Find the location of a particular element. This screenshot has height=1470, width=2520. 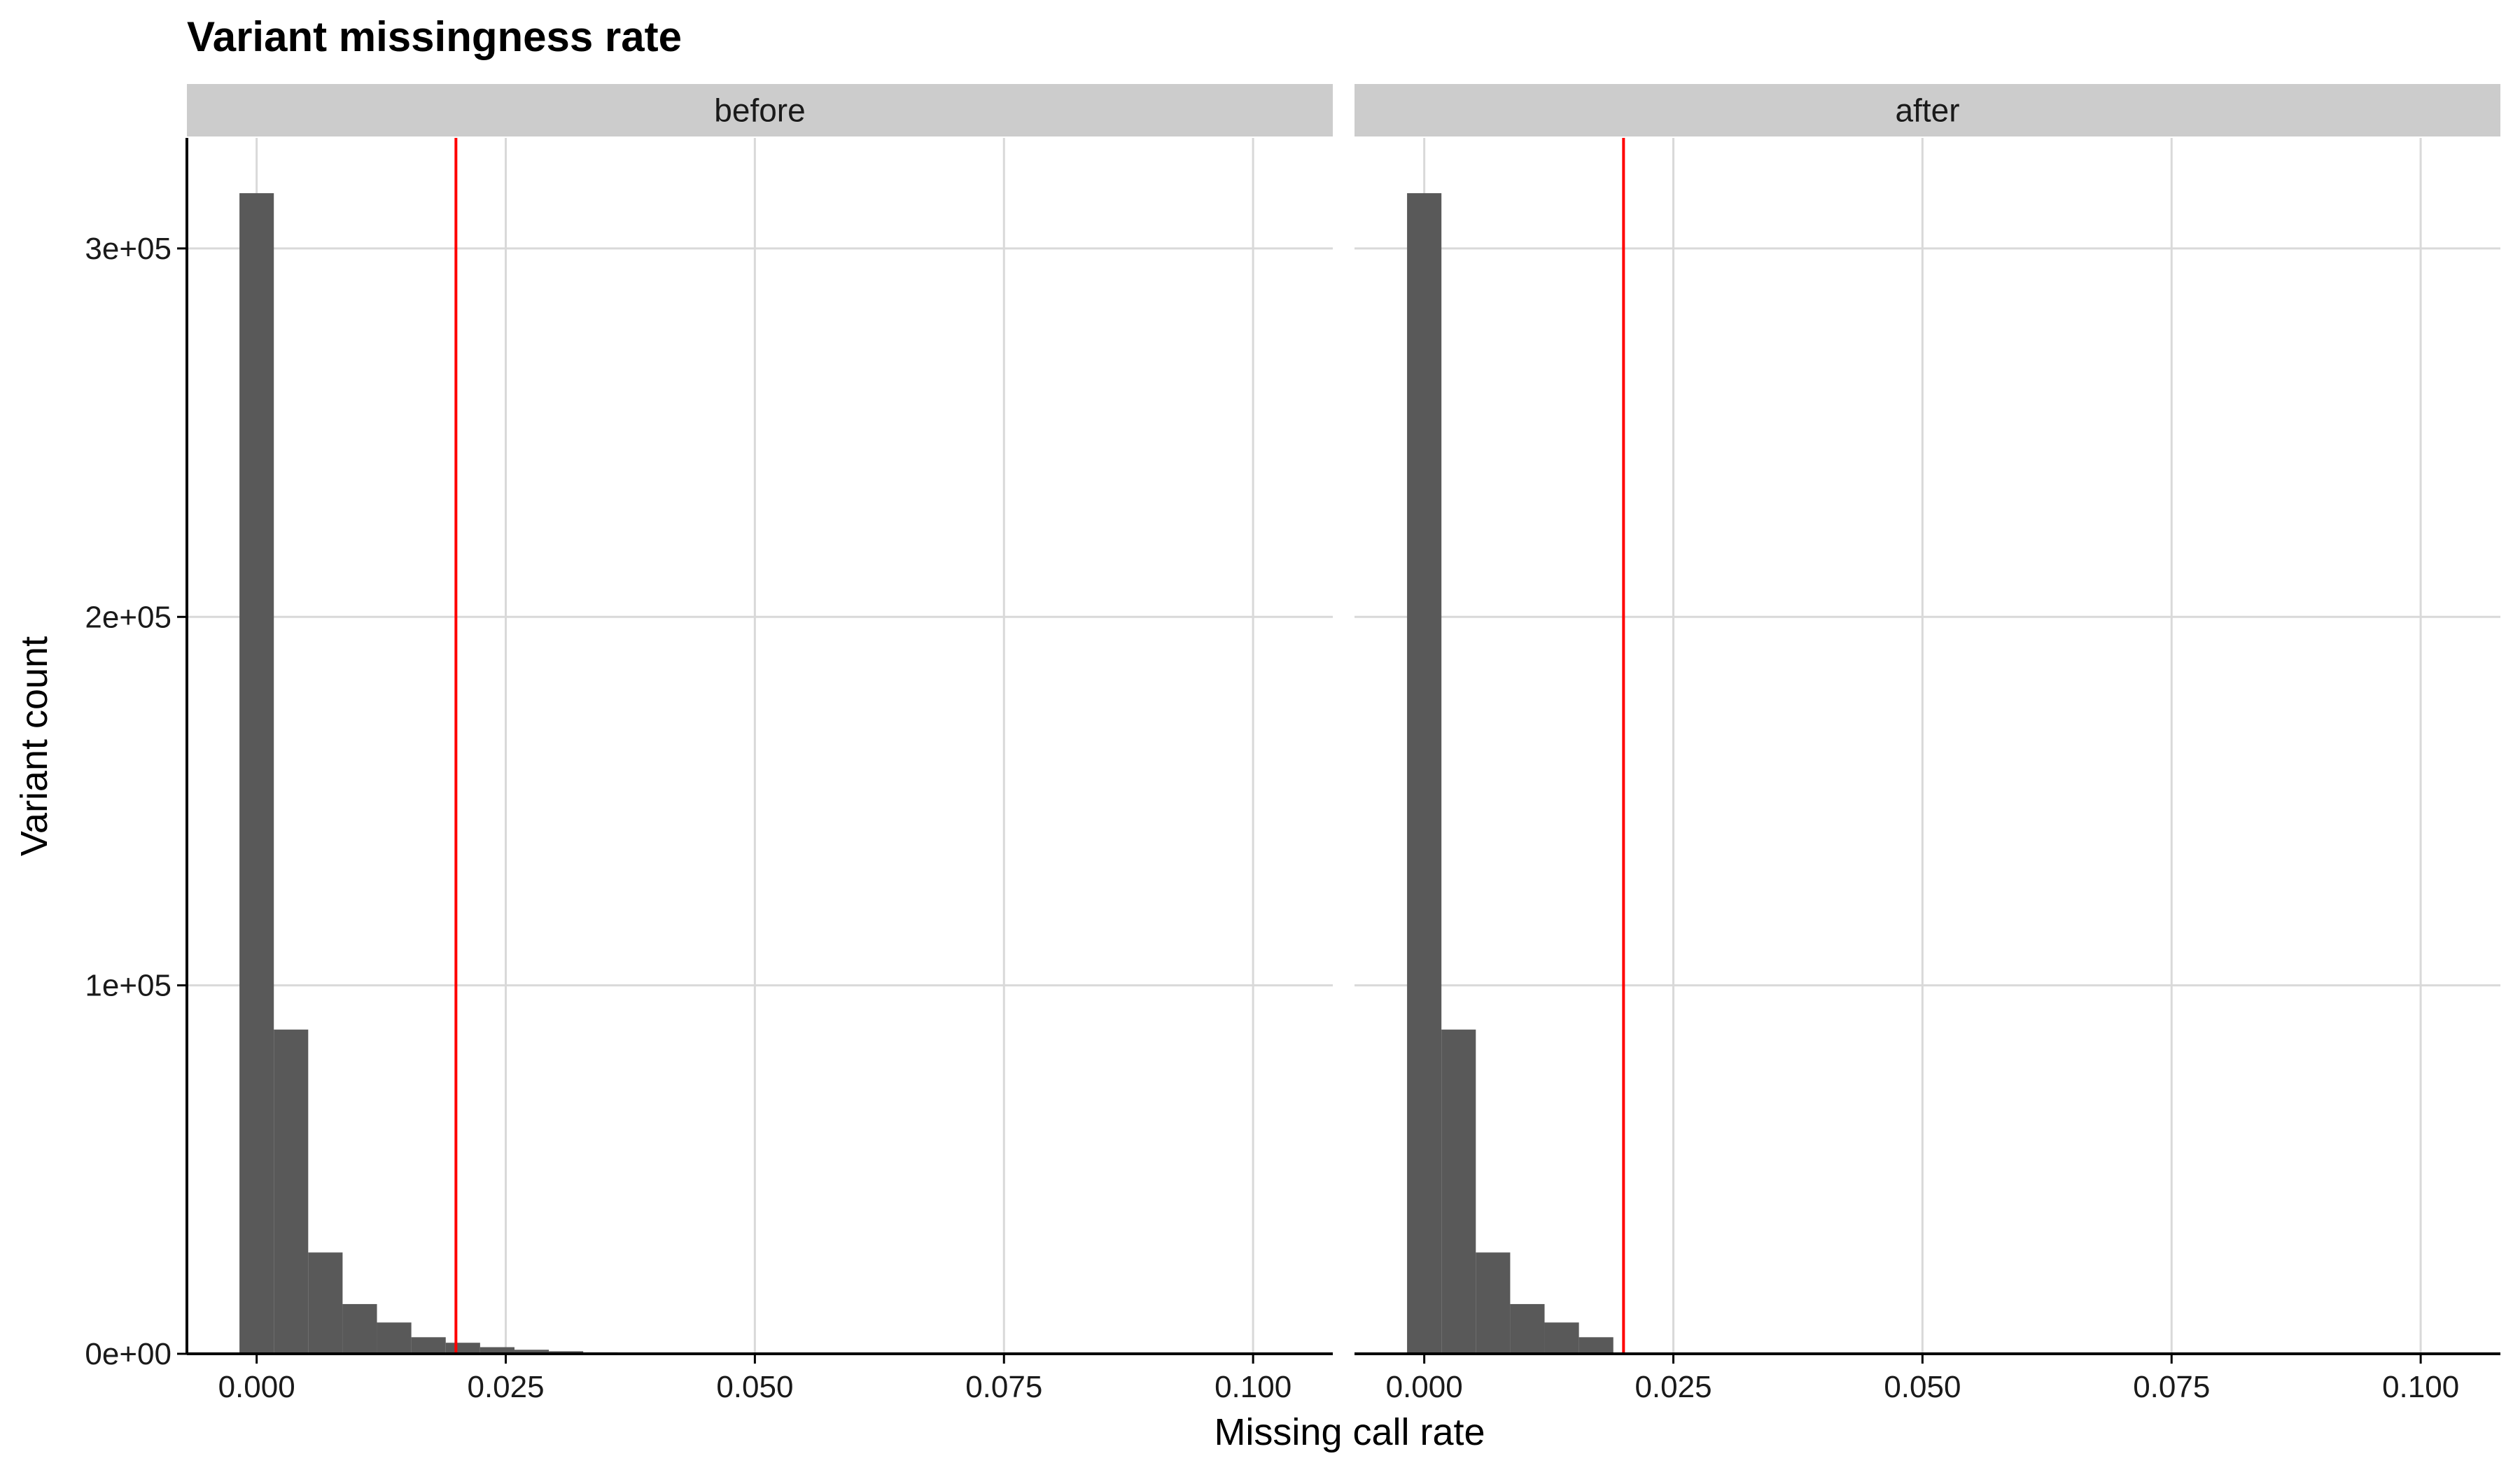

facet-strip-label: before is located at coordinates (759, 110).